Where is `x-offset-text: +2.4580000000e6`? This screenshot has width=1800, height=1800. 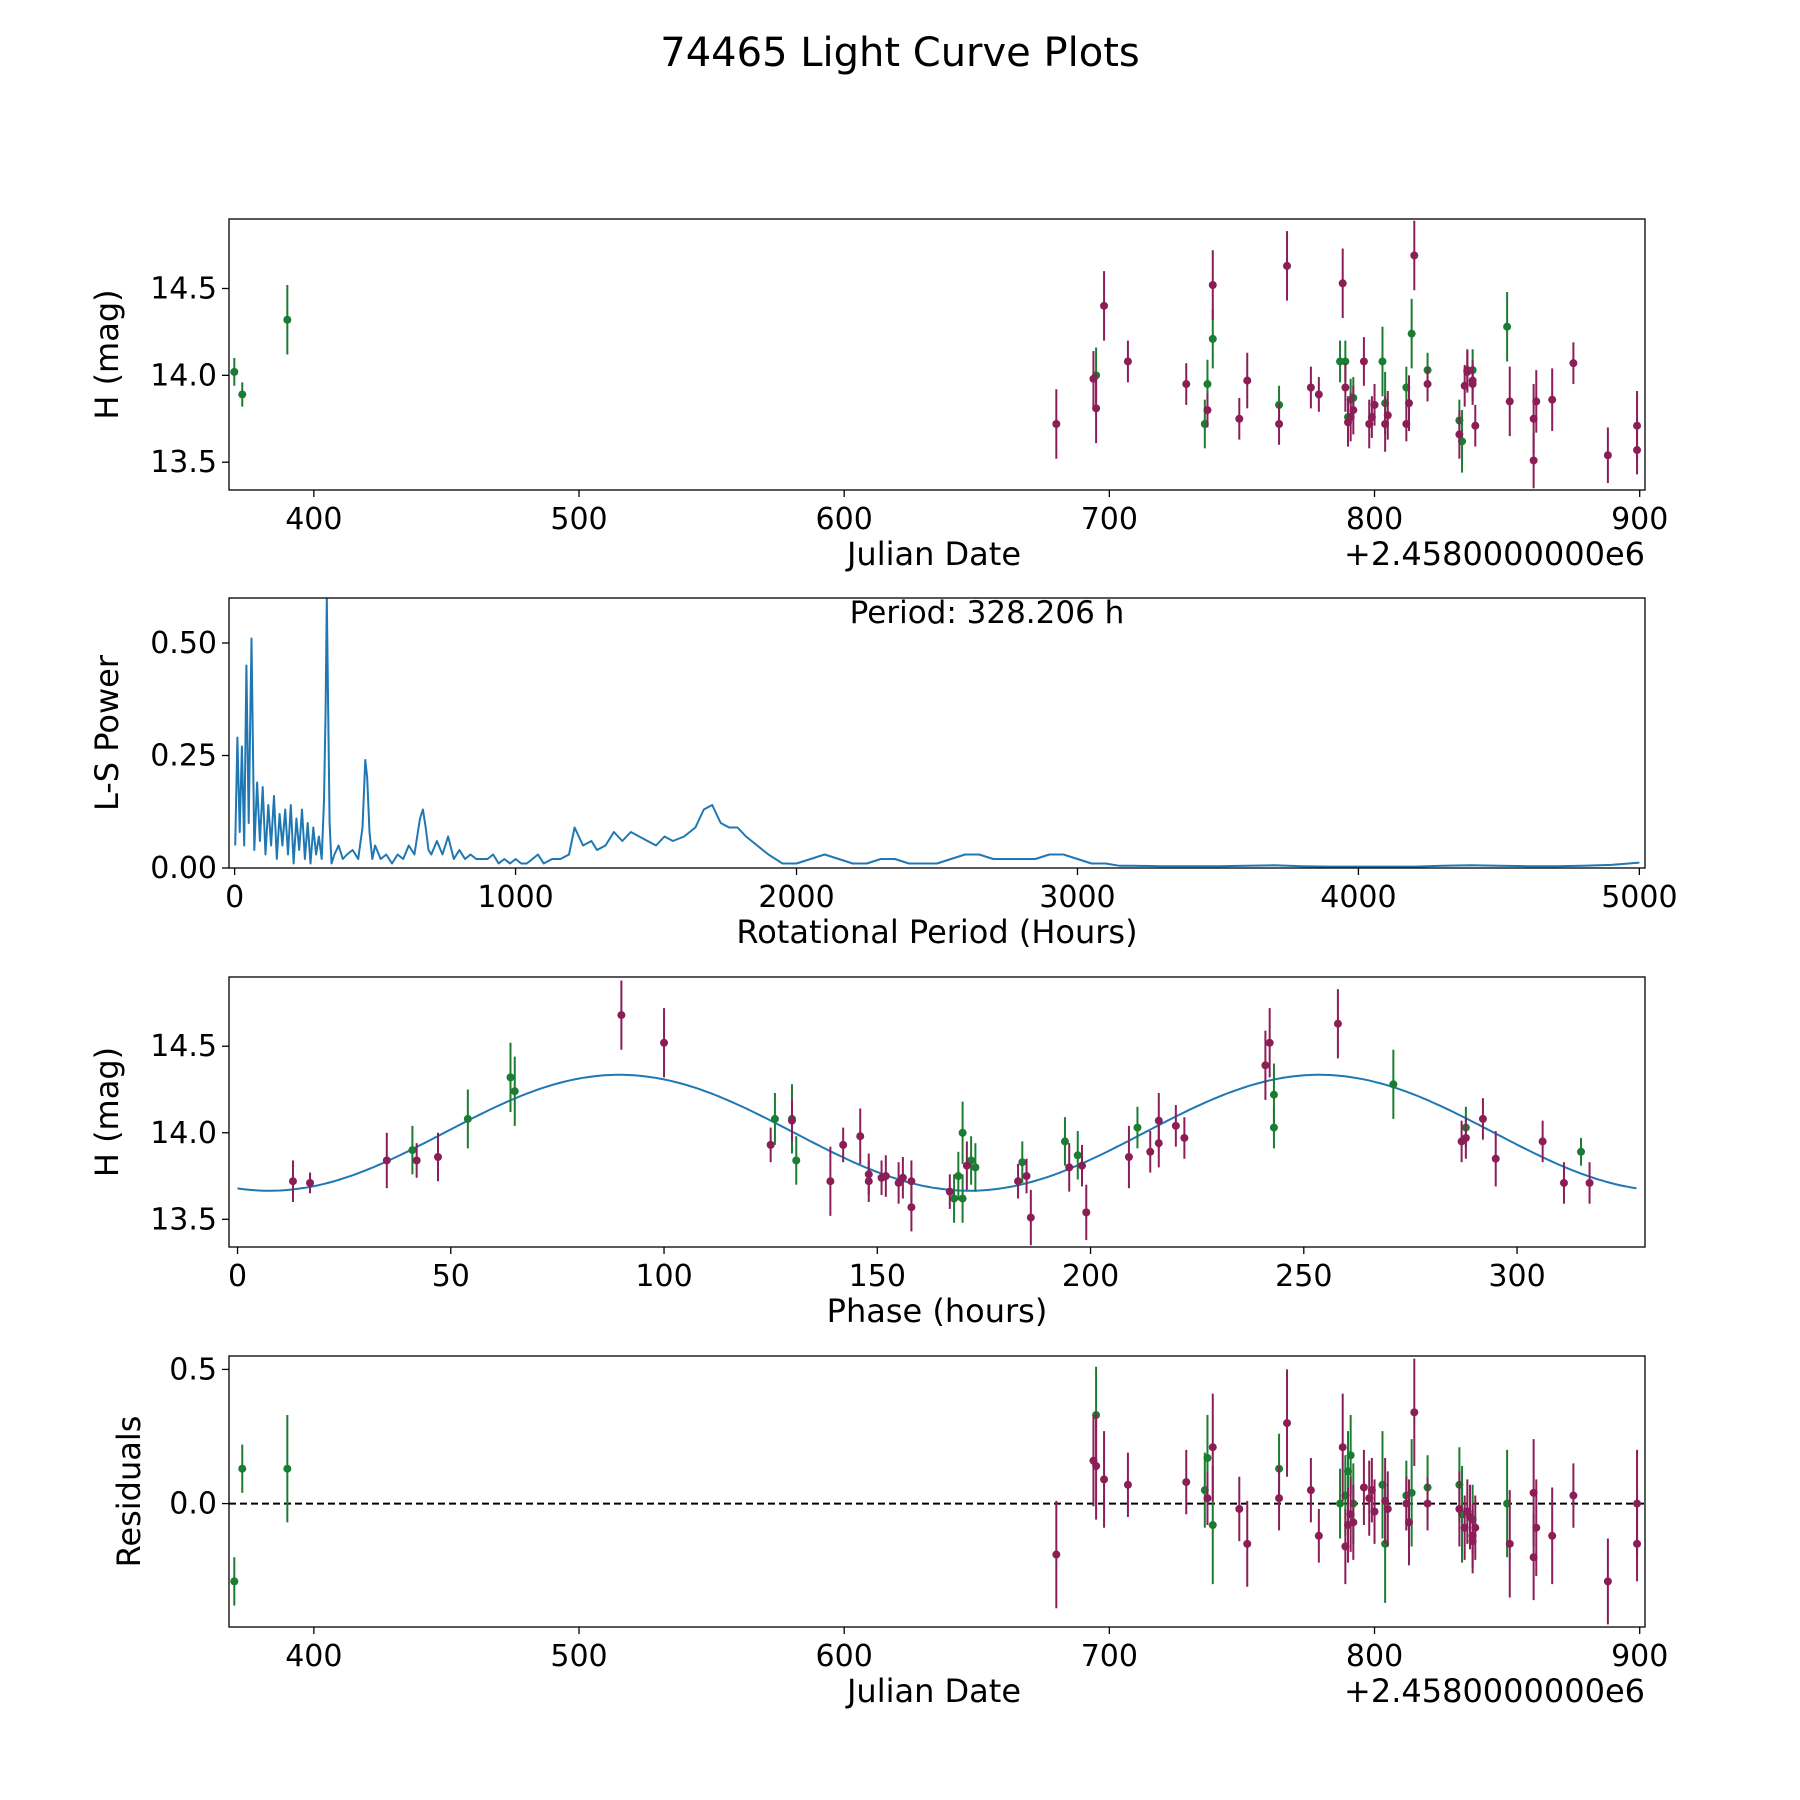
x-offset-text: +2.4580000000e6 is located at coordinates (1494, 554).